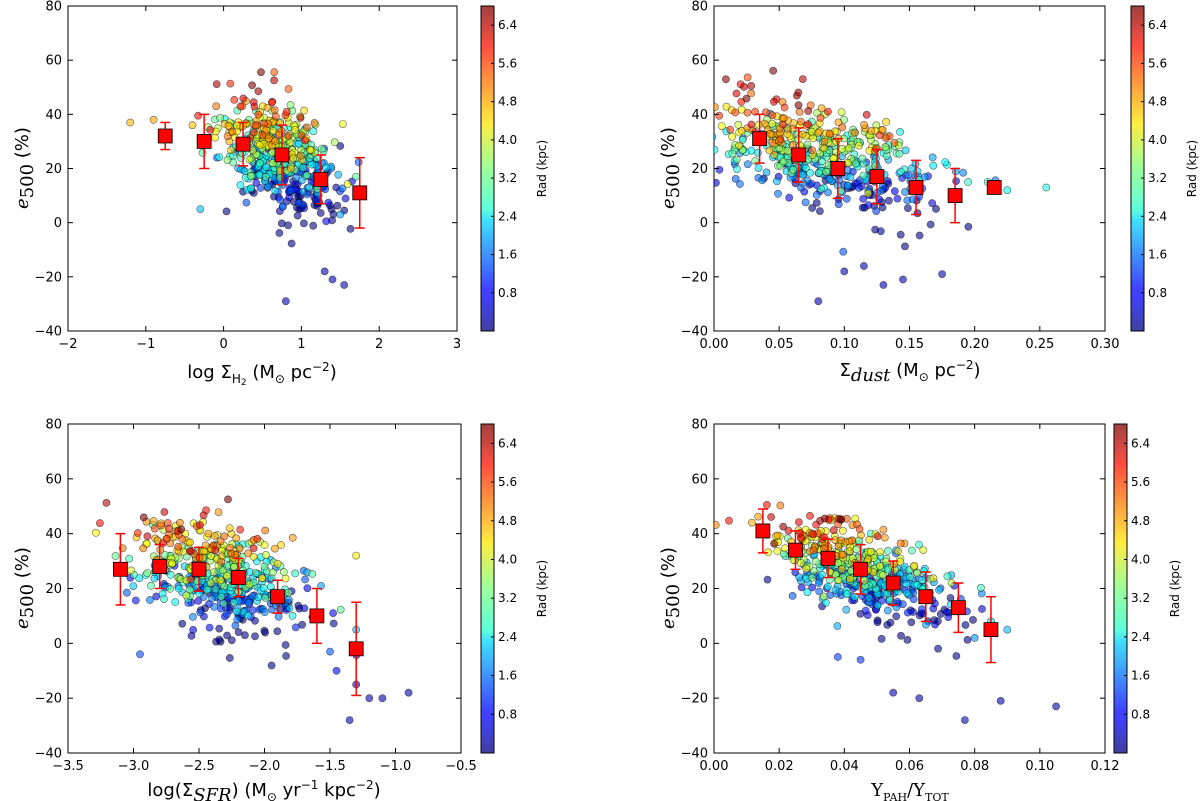  What do you see at coordinates (212, 793) in the screenshot?
I see `x-title-sub: SFR` at bounding box center [212, 793].